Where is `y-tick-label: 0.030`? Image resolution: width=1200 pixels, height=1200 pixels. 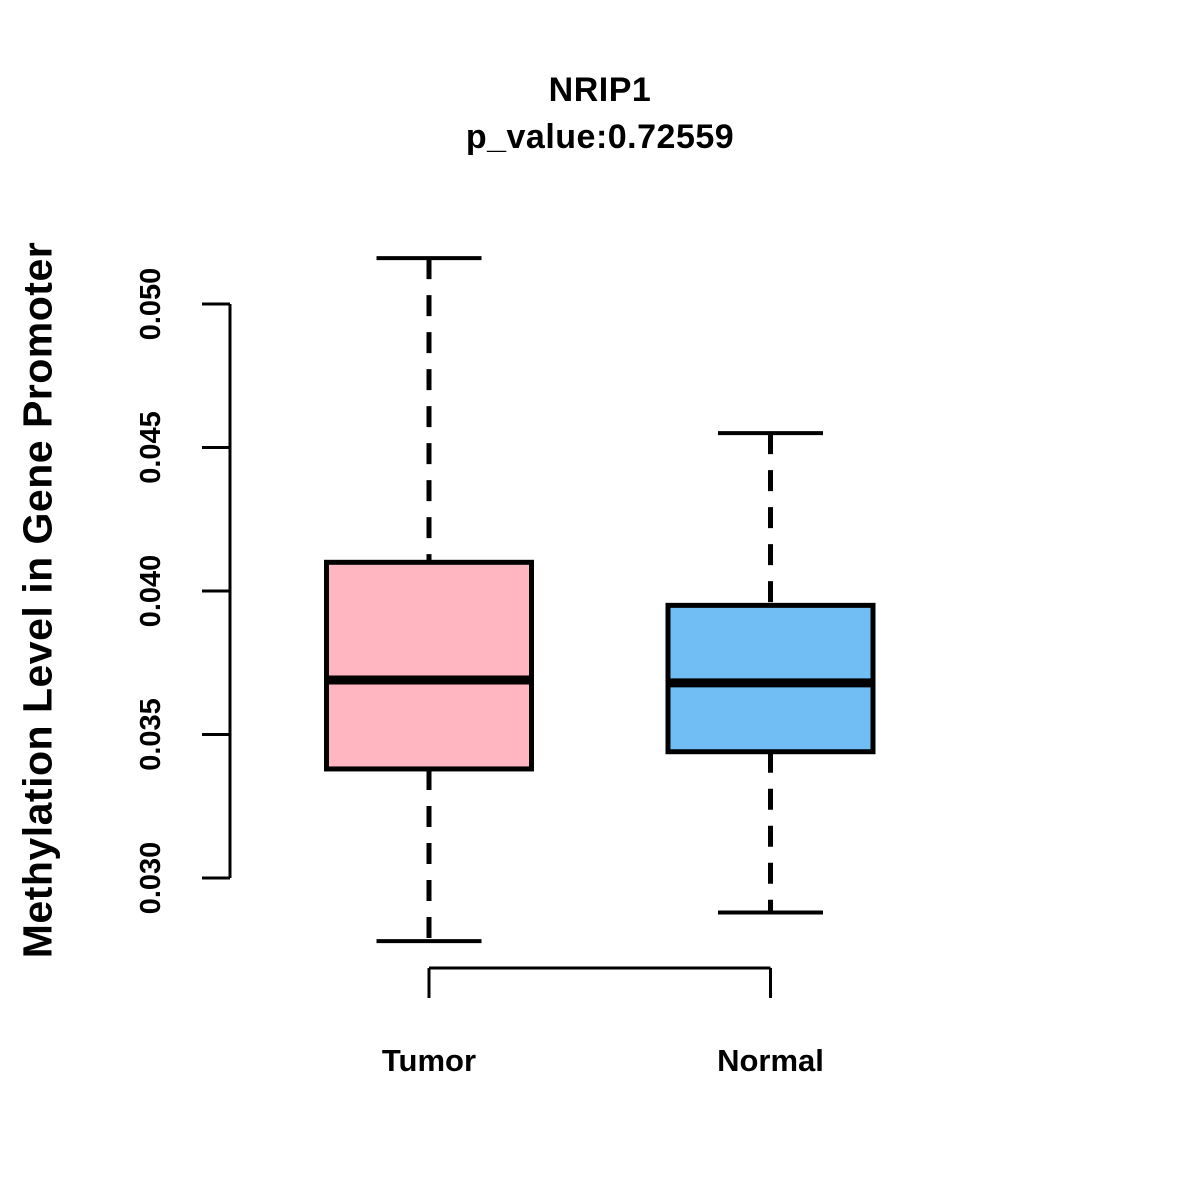 y-tick-label: 0.030 is located at coordinates (151, 878).